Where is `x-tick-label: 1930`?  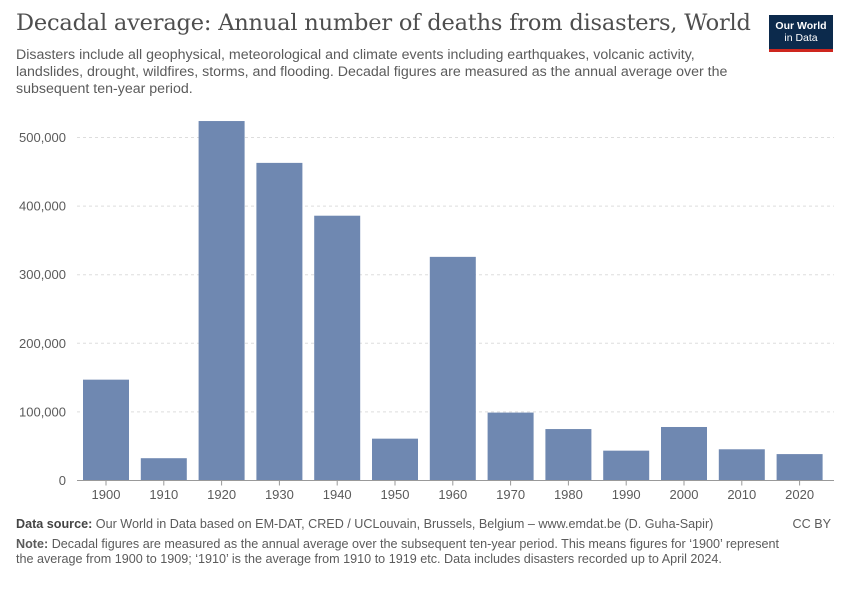
x-tick-label: 1930 is located at coordinates (279, 494).